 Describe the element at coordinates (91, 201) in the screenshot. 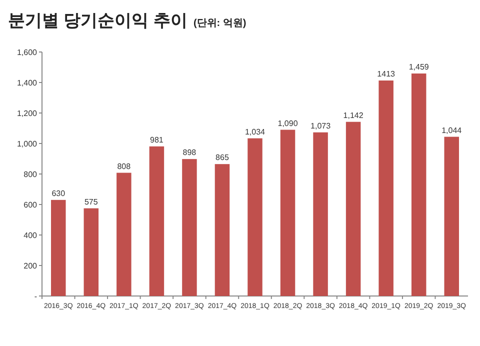

I see `data-label: 575` at that location.